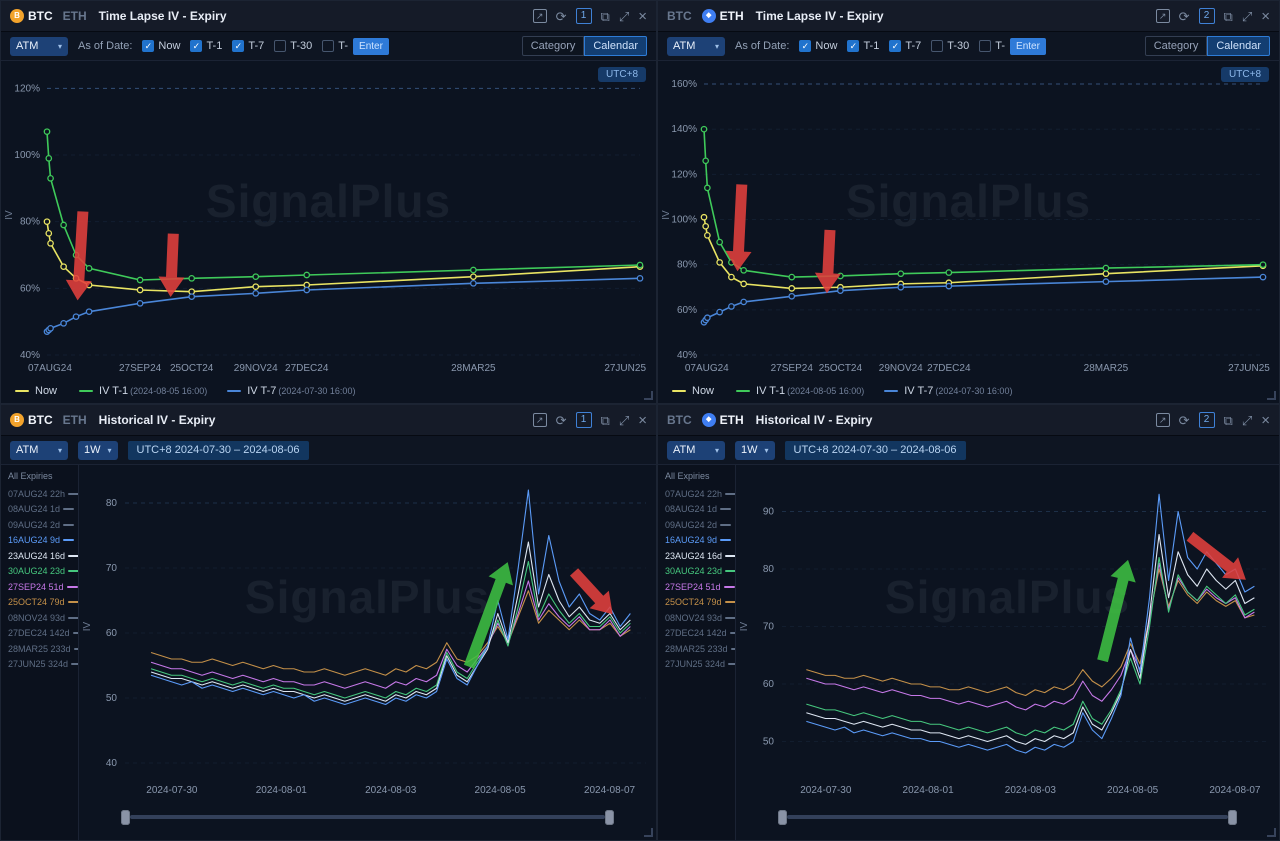 The image size is (1280, 841). I want to click on layout-count-badge: 2, so click(1206, 16).